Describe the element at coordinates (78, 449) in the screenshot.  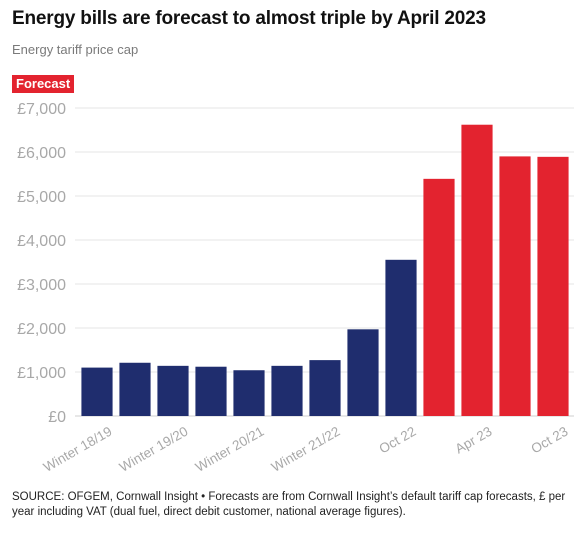
I see `x-tick-label: Winter 18/19` at that location.